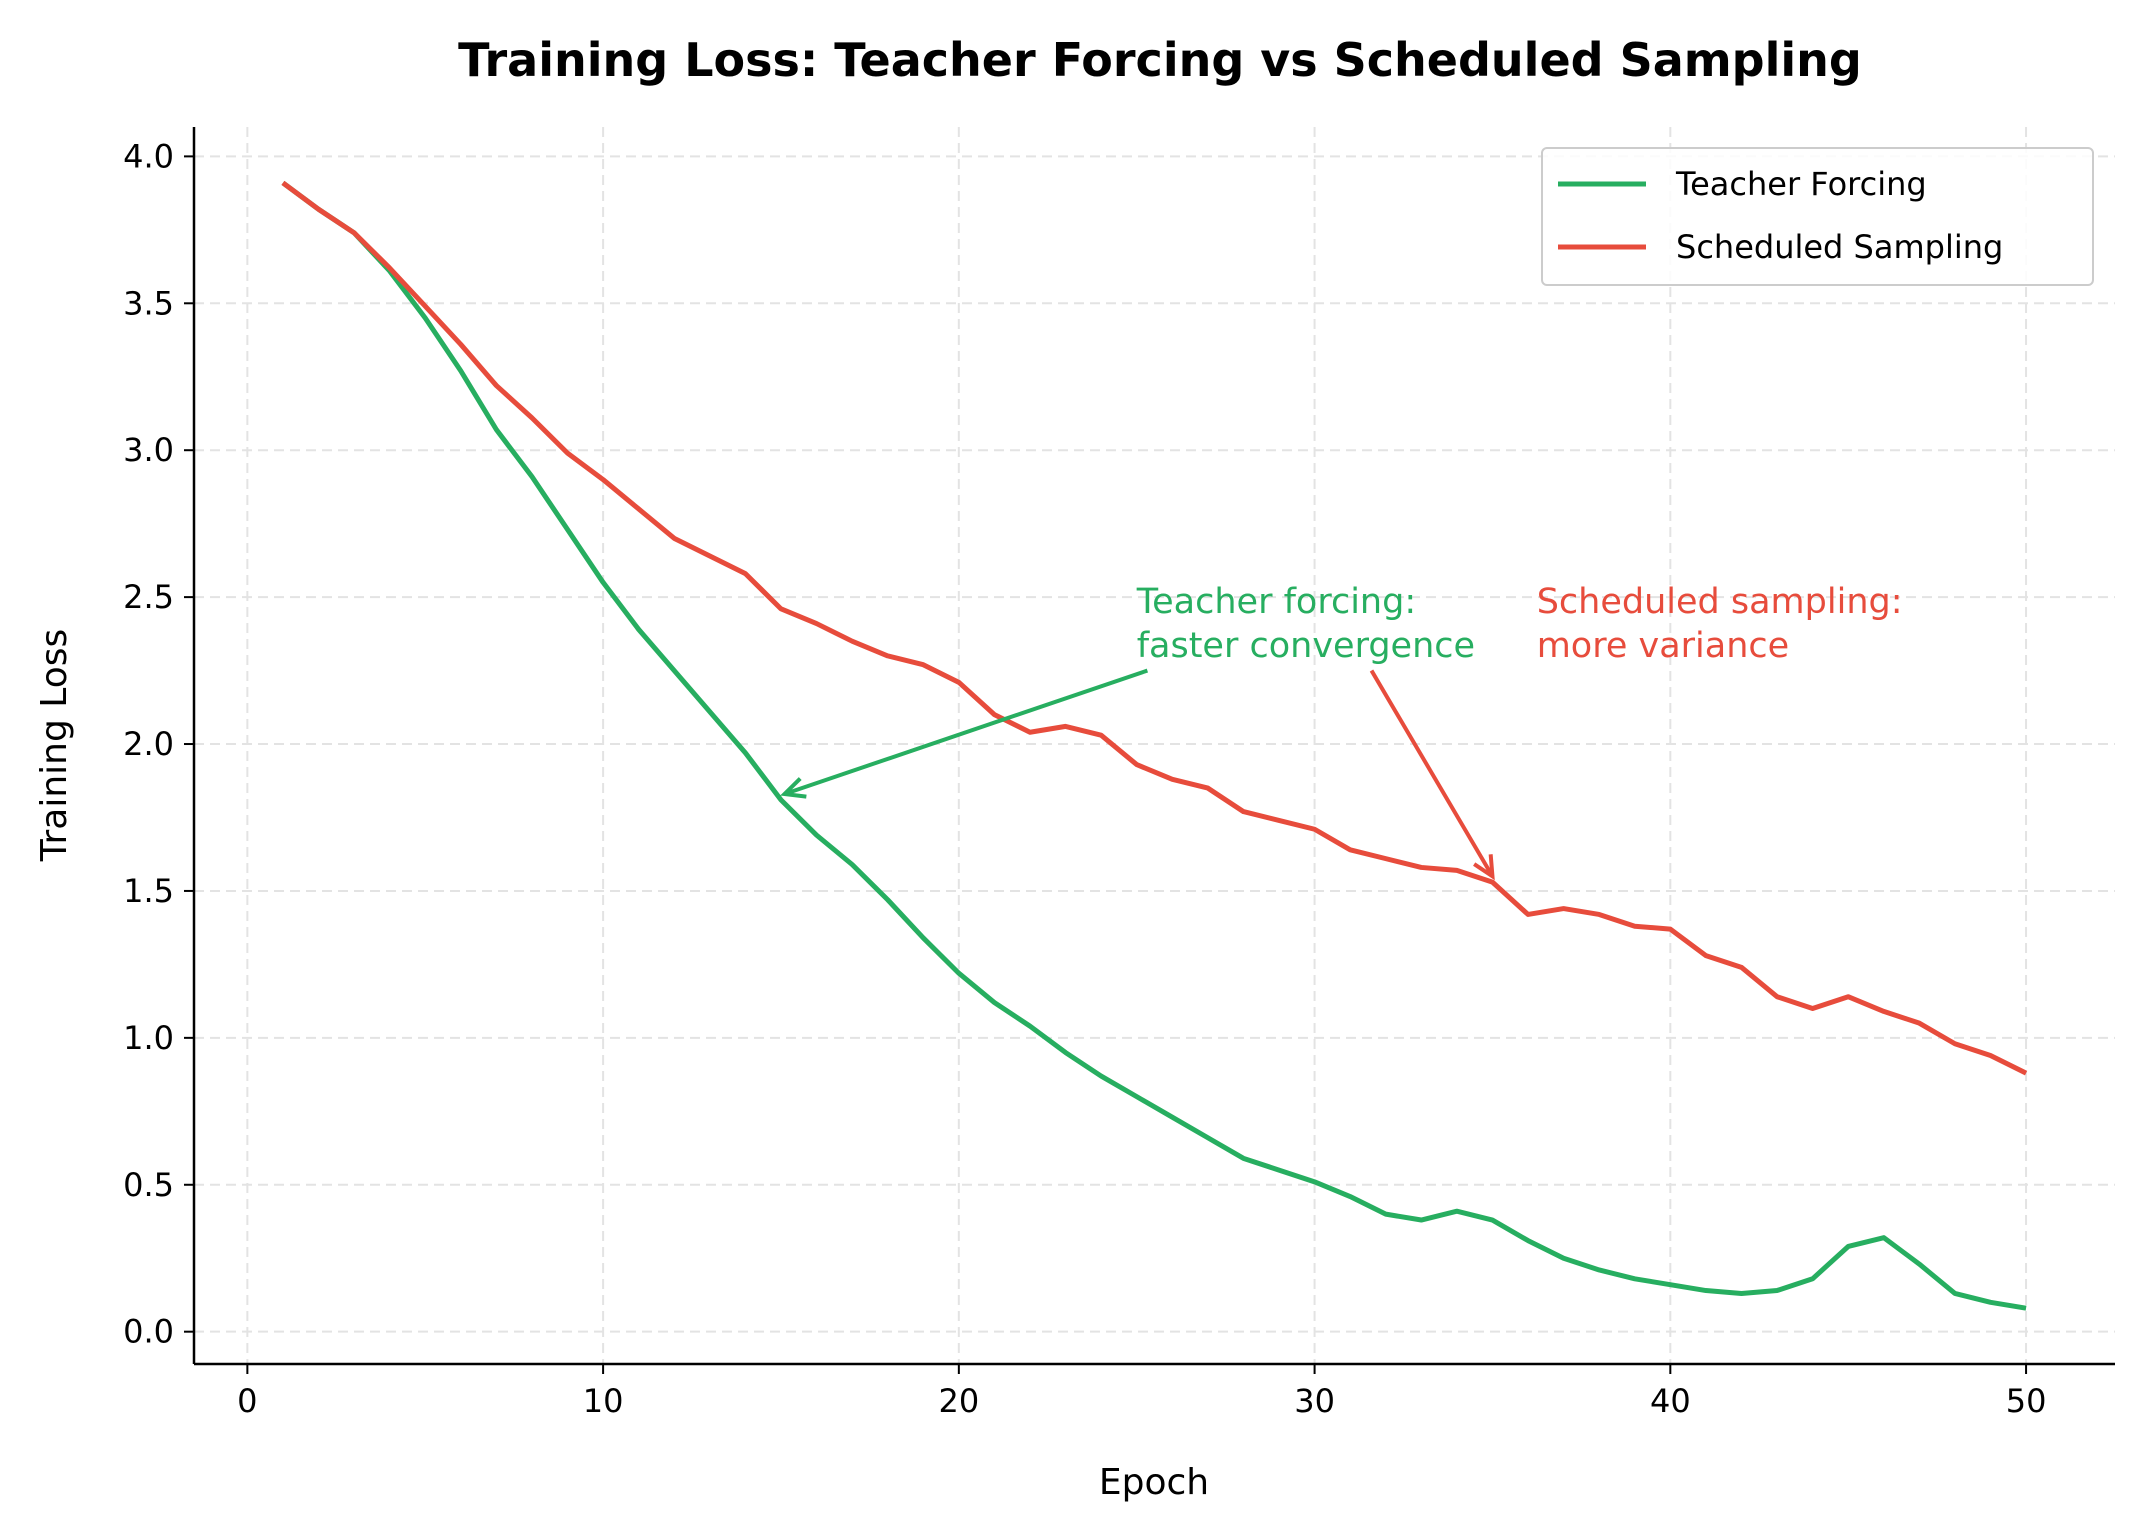 The image size is (2134, 1534). What do you see at coordinates (1276, 602) in the screenshot?
I see `annotation-text: Teacher forcing:` at bounding box center [1276, 602].